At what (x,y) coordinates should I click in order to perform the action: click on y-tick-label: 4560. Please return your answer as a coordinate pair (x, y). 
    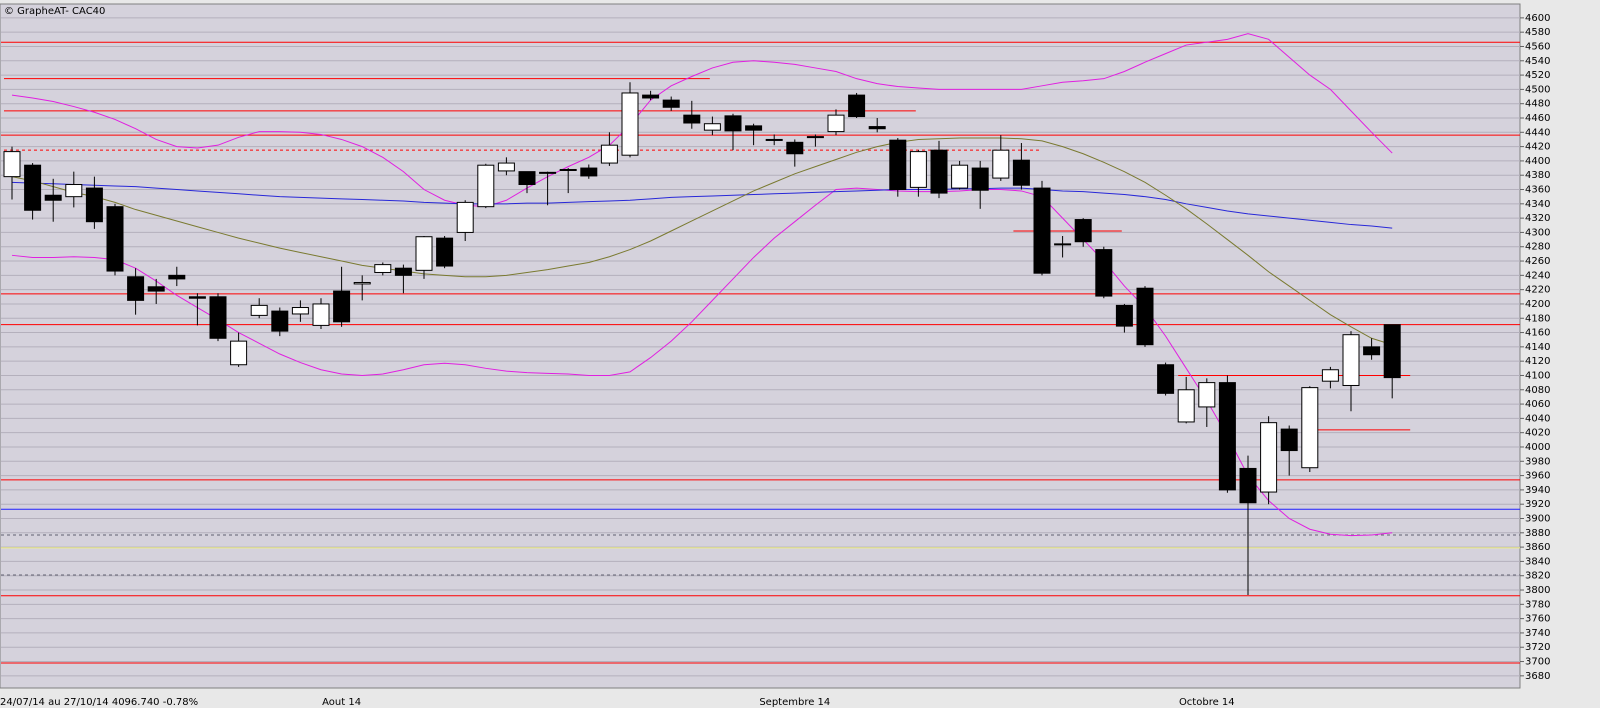
    Looking at the image, I should click on (1537, 46).